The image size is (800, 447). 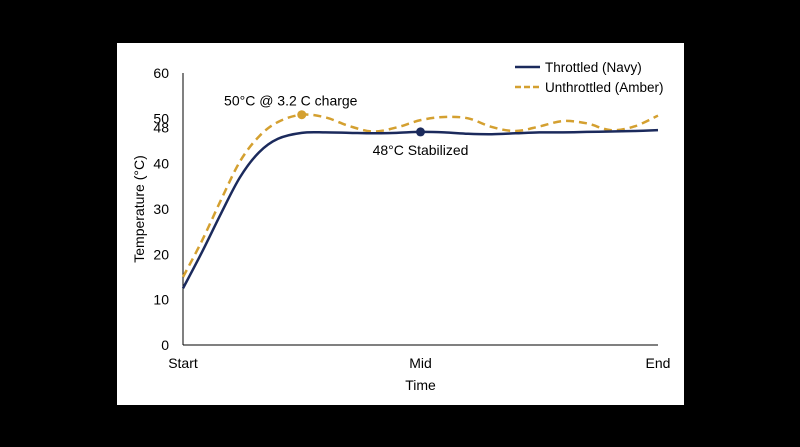 What do you see at coordinates (161, 127) in the screenshot?
I see `y-tick-label: 48` at bounding box center [161, 127].